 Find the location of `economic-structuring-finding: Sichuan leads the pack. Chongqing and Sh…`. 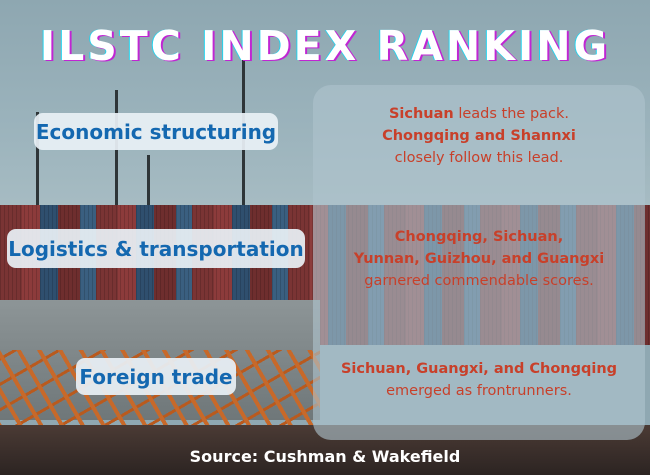

economic-structuring-finding: Sichuan leads the pack. Chongqing and Sh… is located at coordinates (479, 136).